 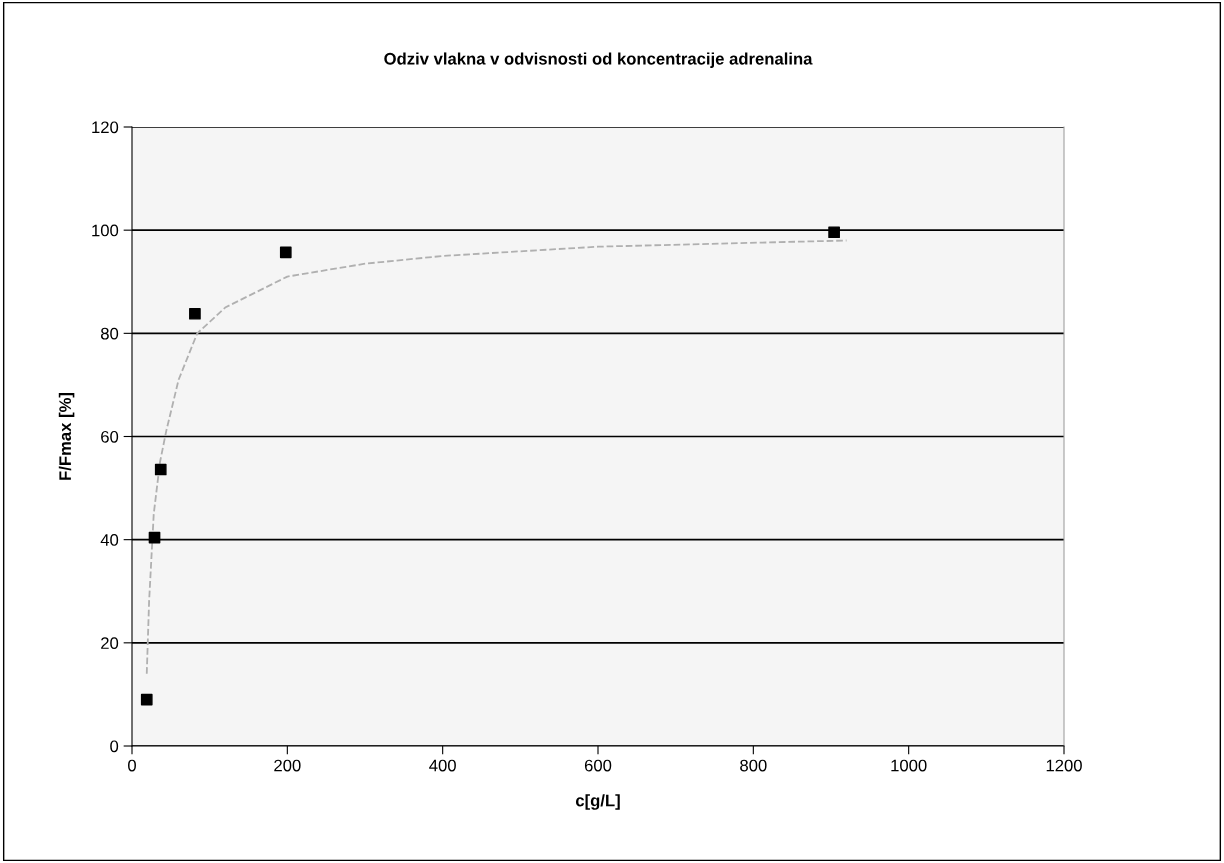 What do you see at coordinates (442, 765) in the screenshot?
I see `x-tick-label: 400` at bounding box center [442, 765].